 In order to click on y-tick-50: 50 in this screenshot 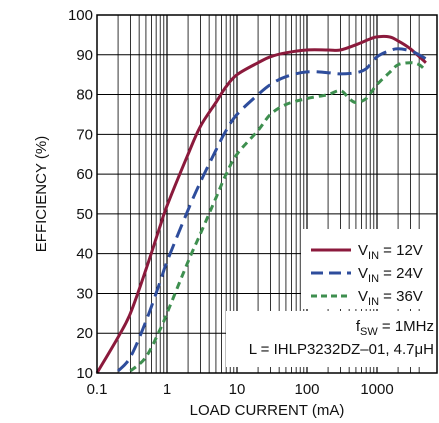, I will do `click(84, 214)`.